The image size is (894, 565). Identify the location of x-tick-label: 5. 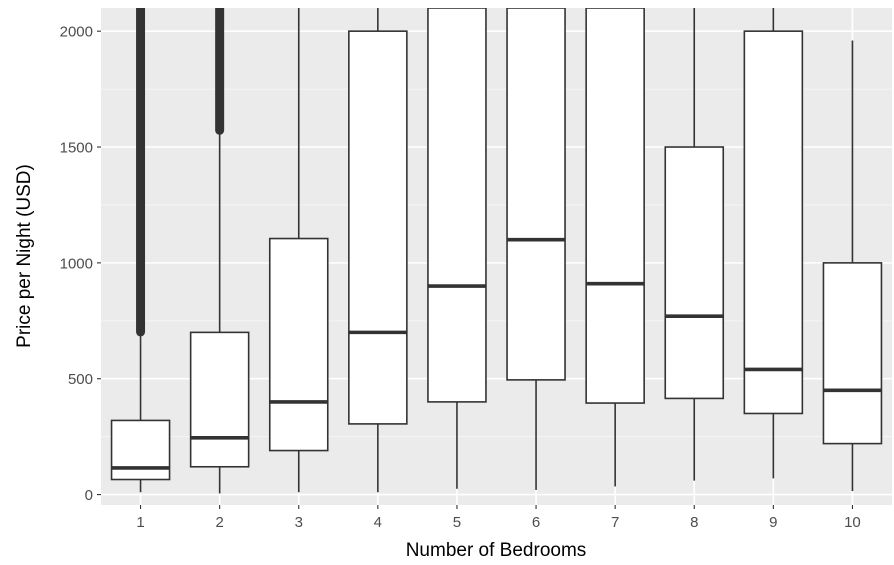
(457, 522).